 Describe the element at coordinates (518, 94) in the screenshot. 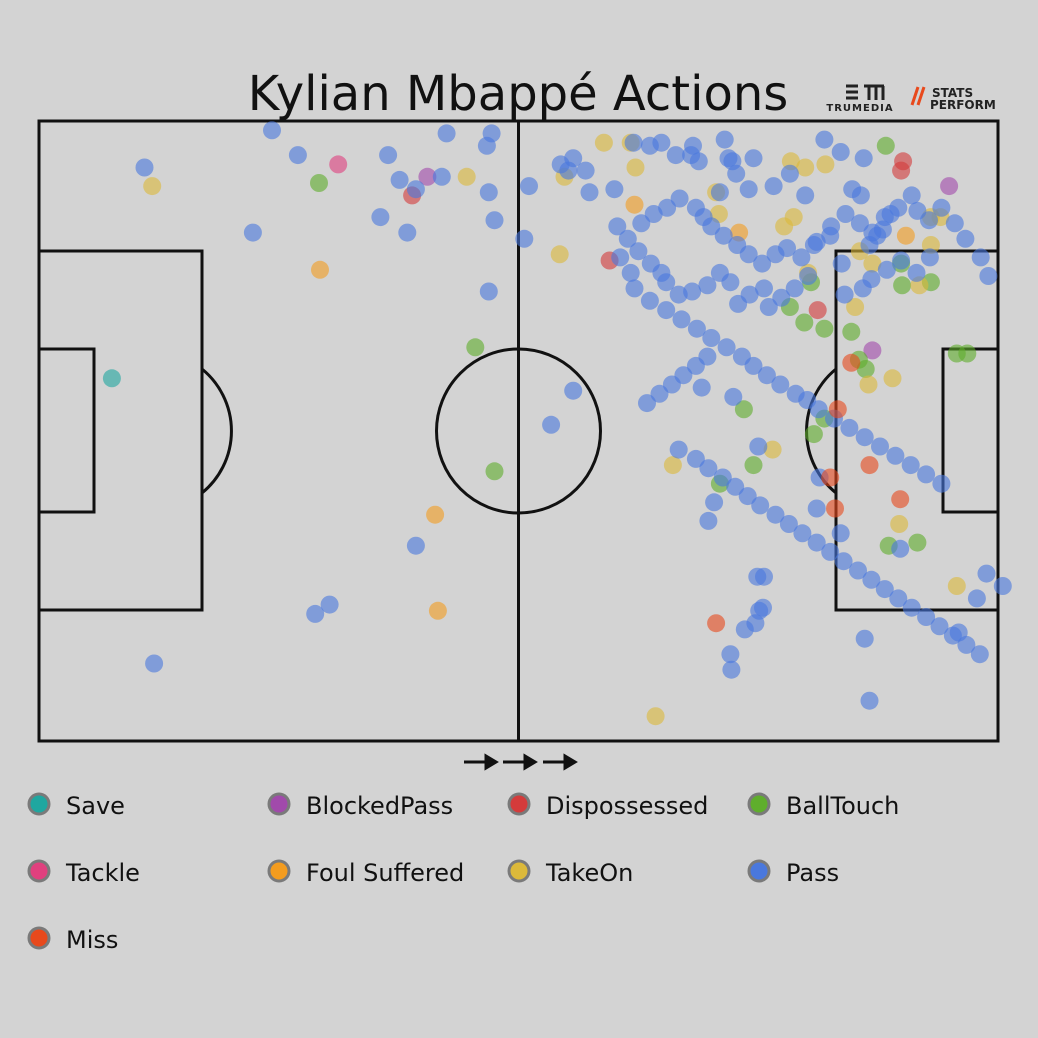

I see `chart-title: Kylian Mbappé Actions` at that location.